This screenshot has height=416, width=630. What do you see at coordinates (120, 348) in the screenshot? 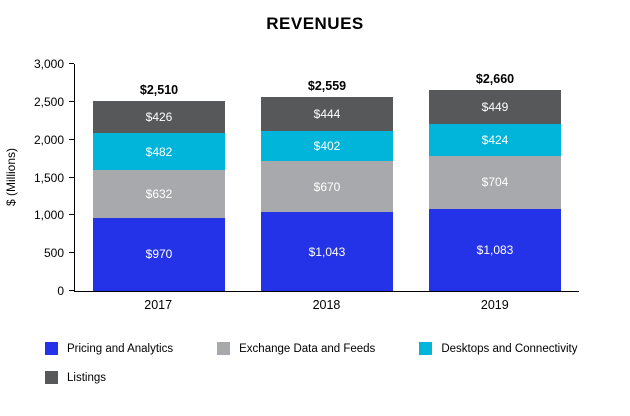
I see `legend-label: Pricing and Analytics` at bounding box center [120, 348].